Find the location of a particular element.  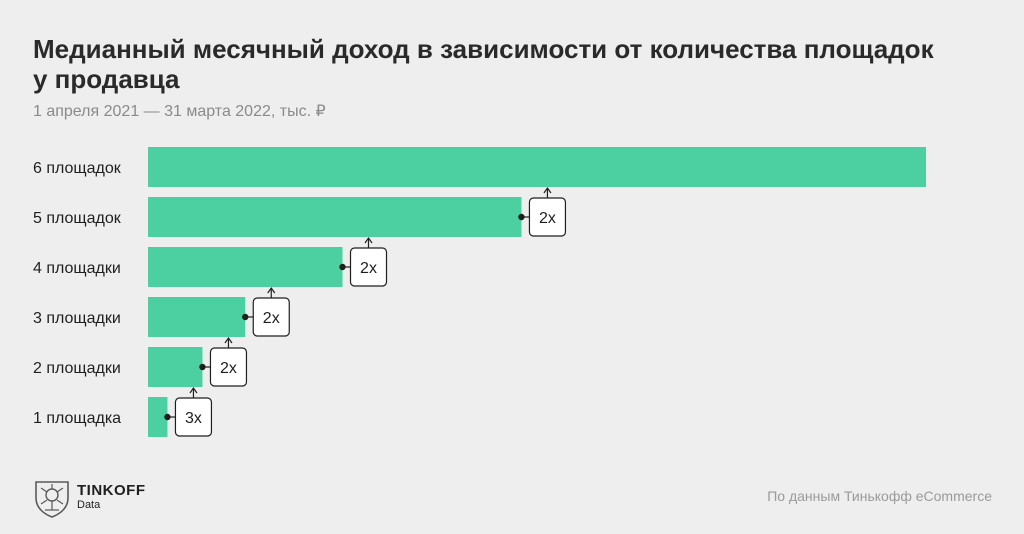

category-label: 3 площадки is located at coordinates (77, 318).